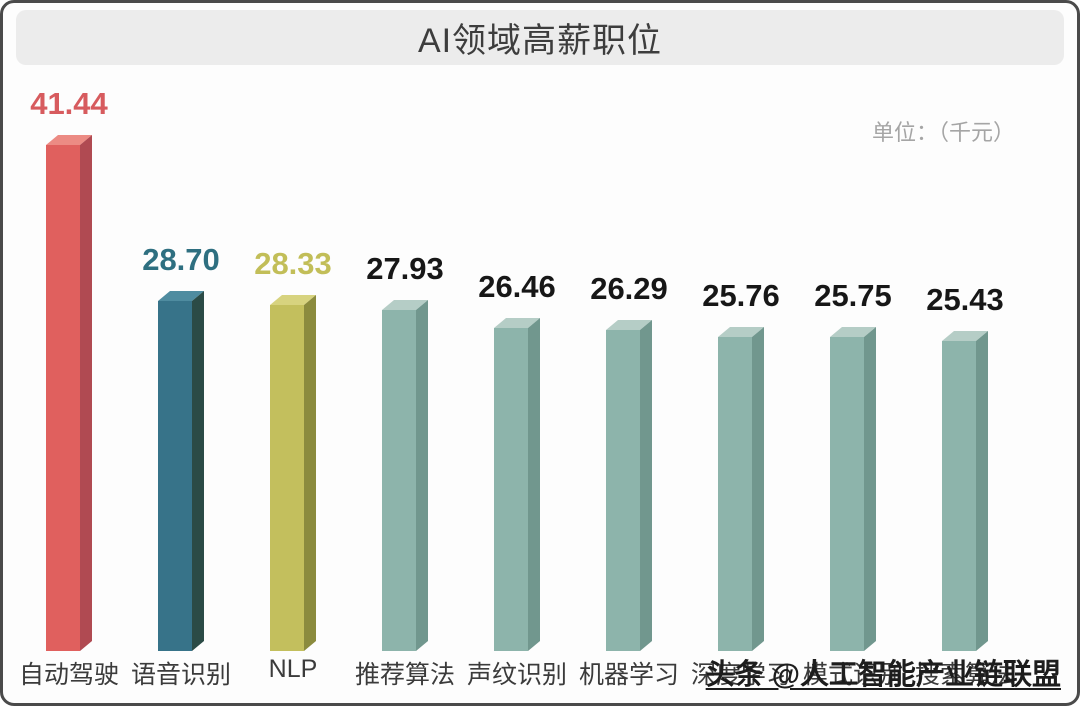  I want to click on category-label-4: 声纹识别, so click(516, 675).